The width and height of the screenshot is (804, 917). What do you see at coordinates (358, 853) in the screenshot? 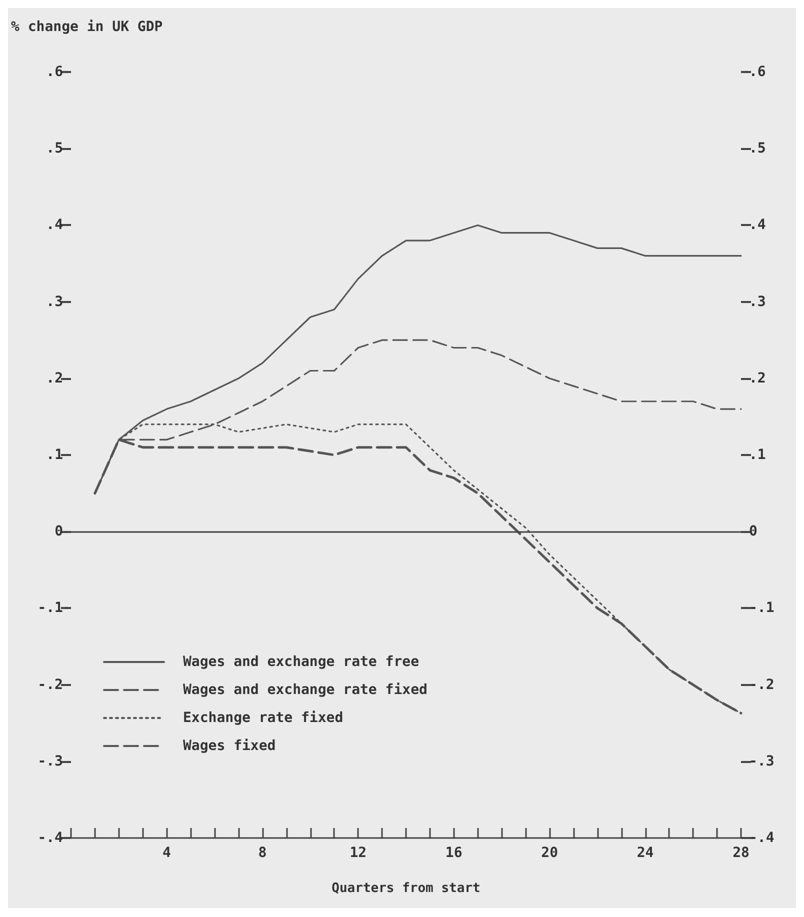
I see `x-tick-label: 12` at bounding box center [358, 853].